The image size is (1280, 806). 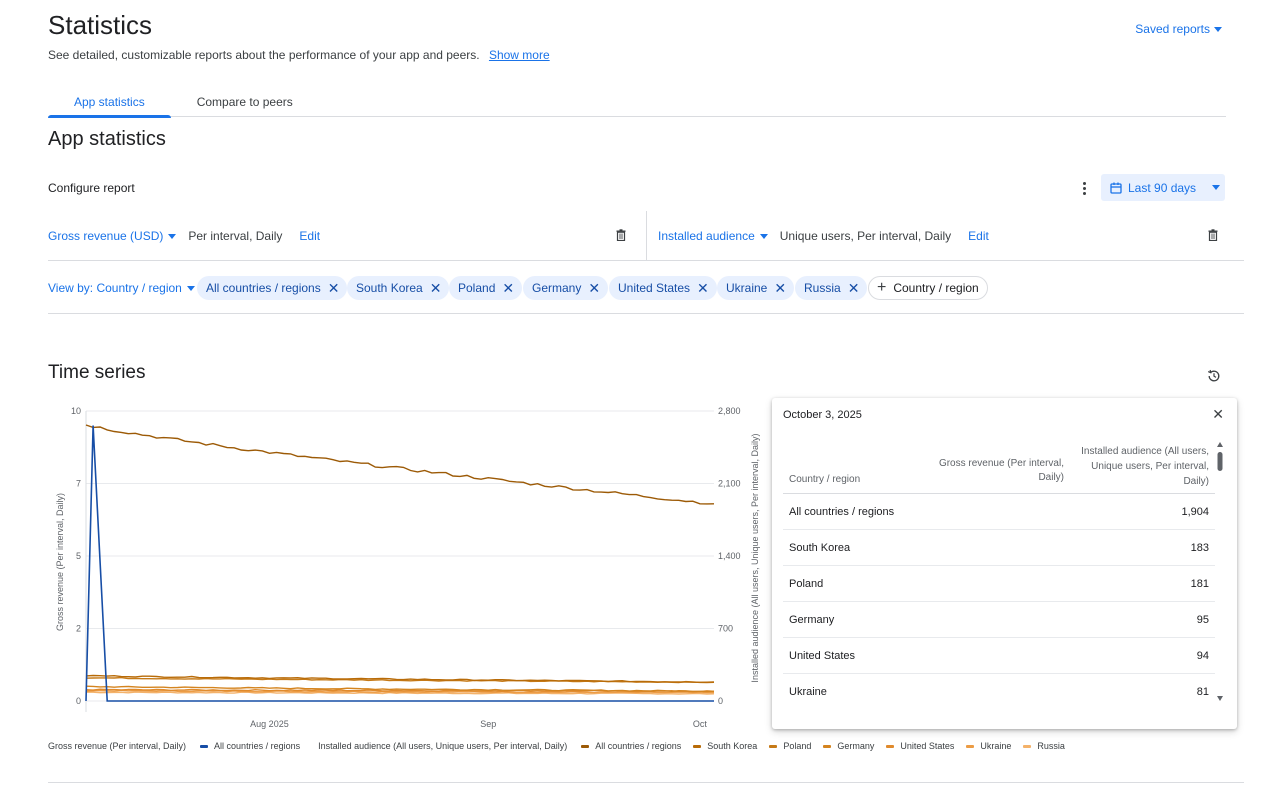 What do you see at coordinates (999, 584) in the screenshot?
I see `table-row: Poland 181` at bounding box center [999, 584].